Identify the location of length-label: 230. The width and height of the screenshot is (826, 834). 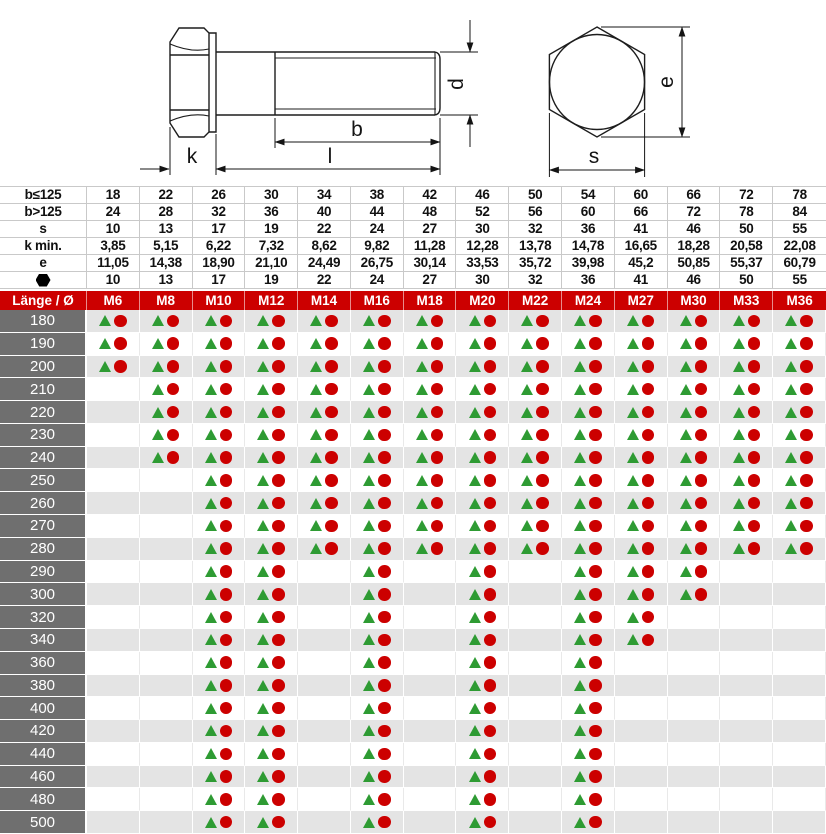
(43, 435).